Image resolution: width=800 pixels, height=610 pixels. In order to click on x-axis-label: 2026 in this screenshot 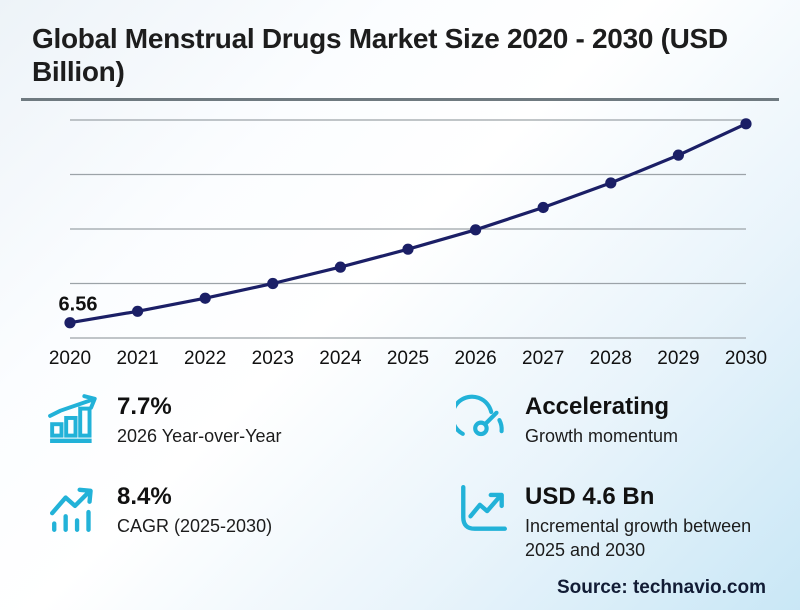, I will do `click(475, 358)`.